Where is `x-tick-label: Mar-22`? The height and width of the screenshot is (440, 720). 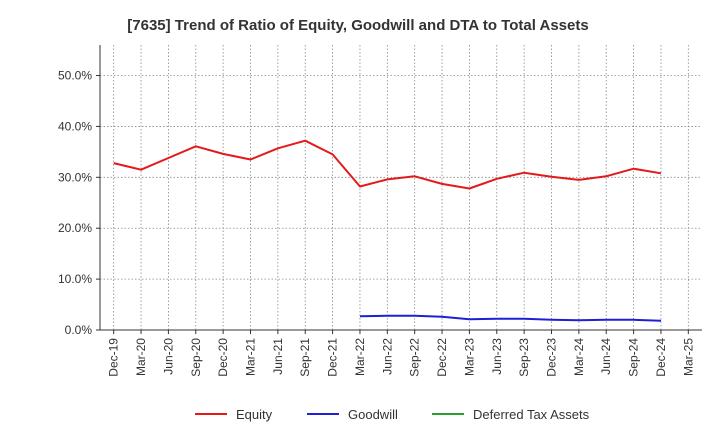 x-tick-label: Mar-22 is located at coordinates (360, 357).